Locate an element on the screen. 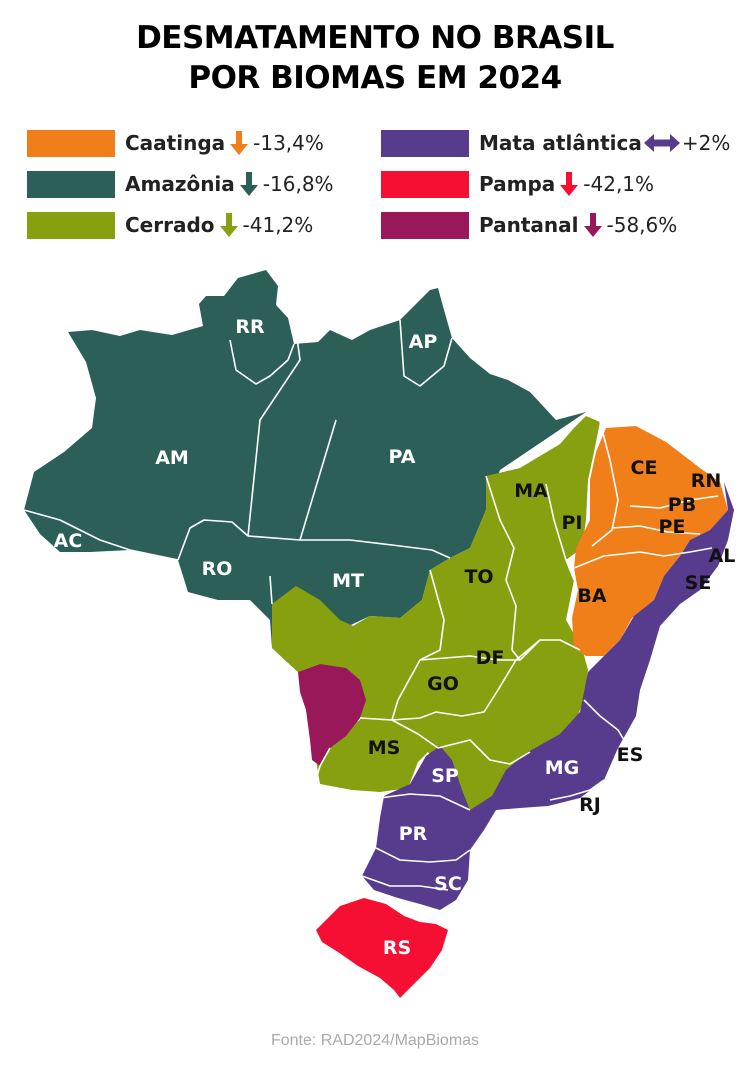  biome-cerrado is located at coordinates (458, 621).